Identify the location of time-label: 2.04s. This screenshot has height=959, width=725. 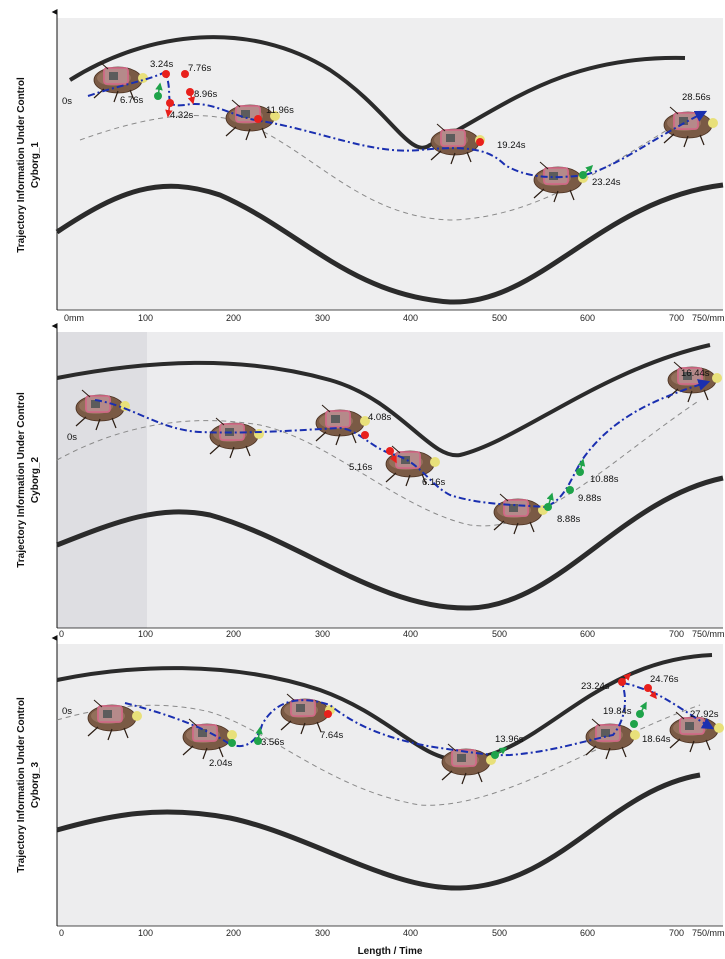
(220, 763).